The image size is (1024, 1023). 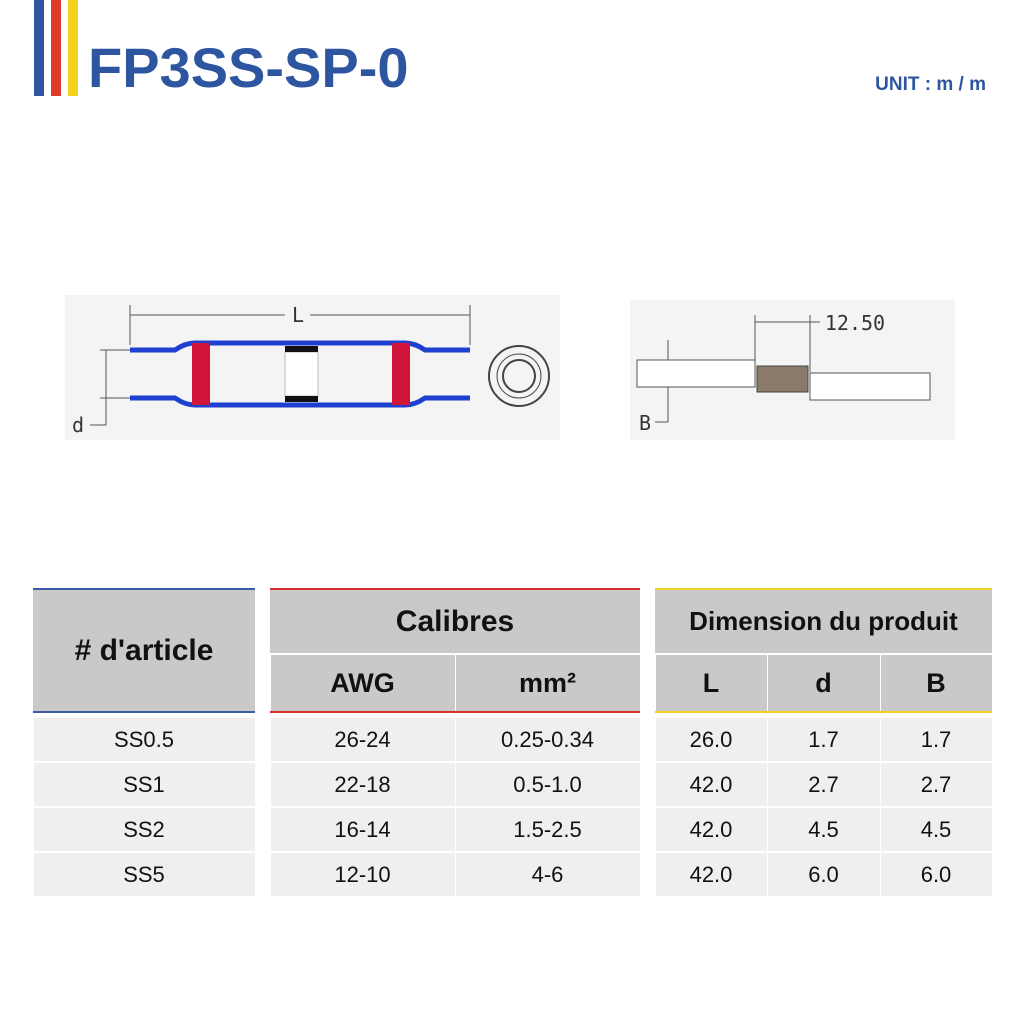 I want to click on dim-lines, so click(x=455, y=365).